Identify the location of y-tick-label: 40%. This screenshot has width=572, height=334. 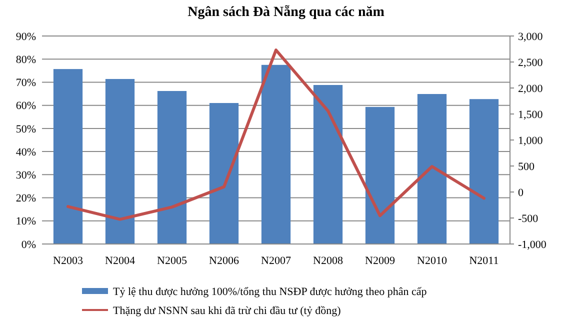
(26, 152).